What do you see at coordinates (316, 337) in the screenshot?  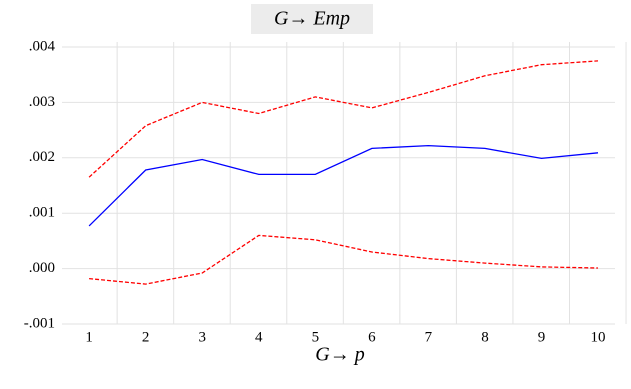 I see `x-tick-label: 5` at bounding box center [316, 337].